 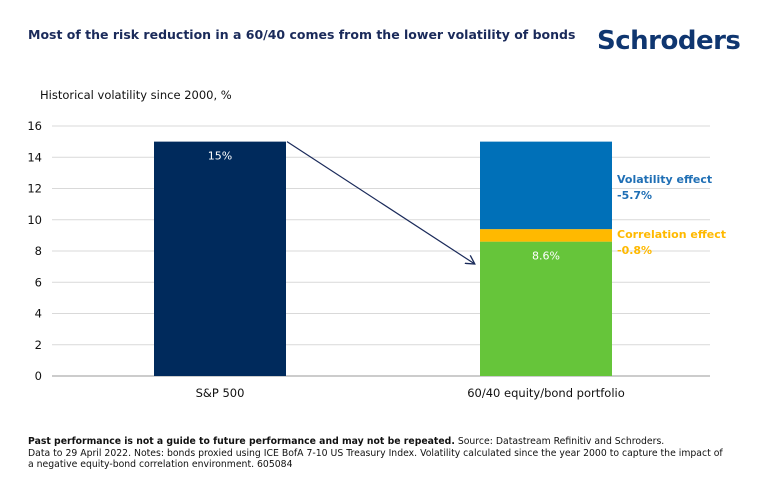 What do you see at coordinates (34, 126) in the screenshot?
I see `y-tick-label: 16` at bounding box center [34, 126].